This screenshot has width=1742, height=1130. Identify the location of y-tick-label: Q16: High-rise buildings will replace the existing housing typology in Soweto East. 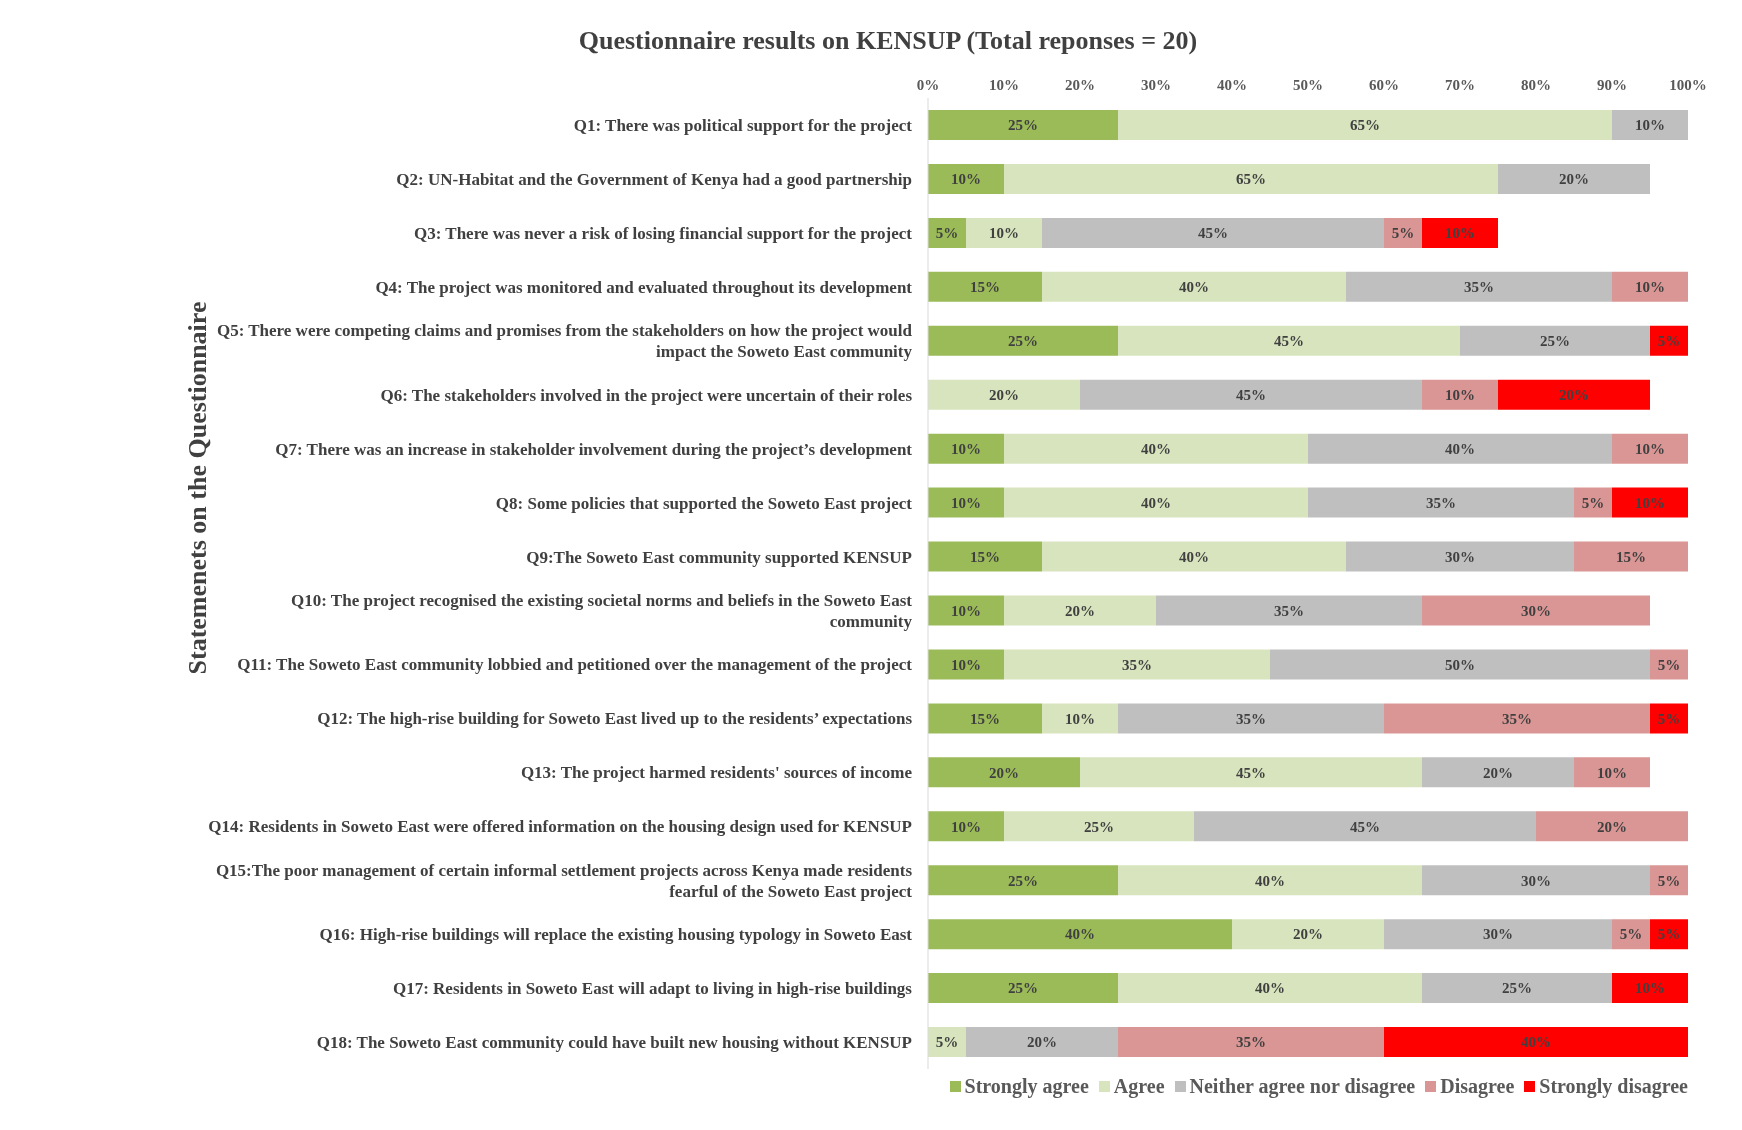
(616, 934).